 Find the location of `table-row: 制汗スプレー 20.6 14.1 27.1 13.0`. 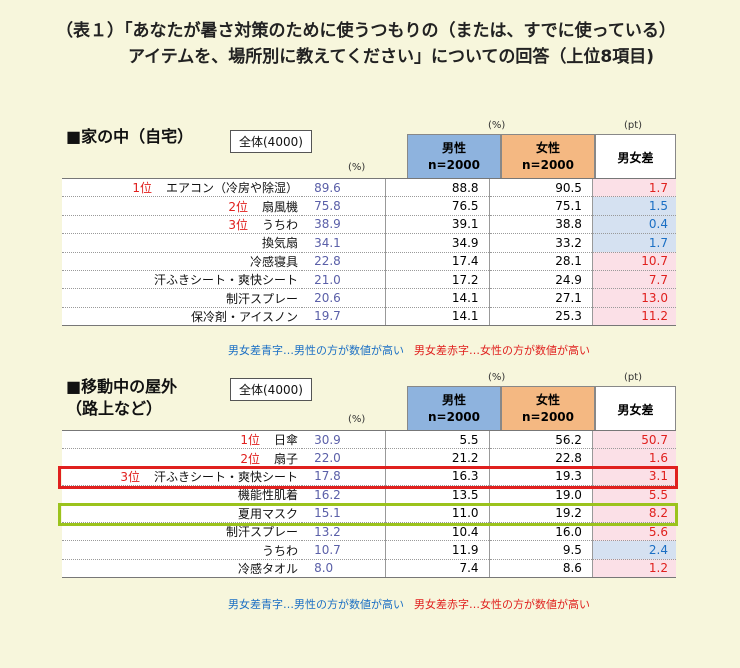

table-row: 制汗スプレー 20.6 14.1 27.1 13.0 is located at coordinates (369, 298).